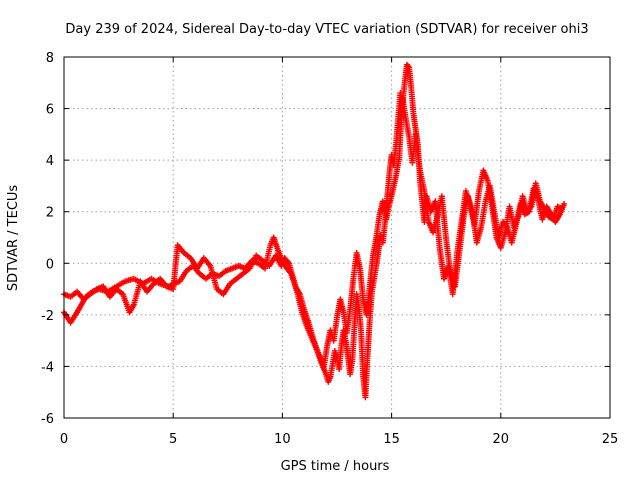  I want to click on y-tick-label: 8, so click(50, 58).